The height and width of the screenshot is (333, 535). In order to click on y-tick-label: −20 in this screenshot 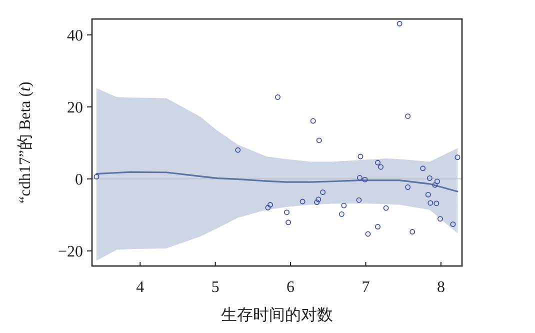, I will do `click(70, 251)`.